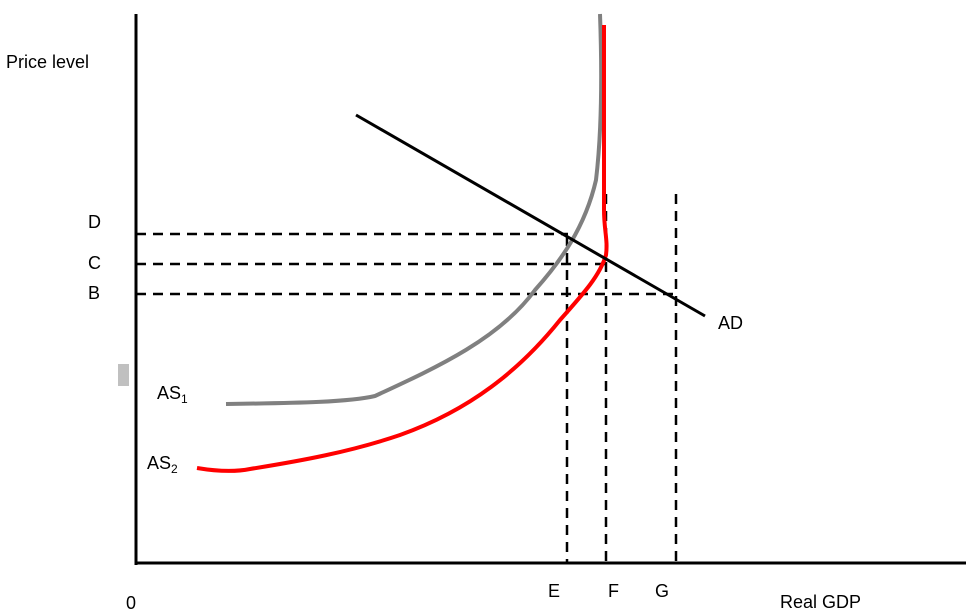 The height and width of the screenshot is (615, 978). Describe the element at coordinates (530, 215) in the screenshot. I see `ad-line` at that location.